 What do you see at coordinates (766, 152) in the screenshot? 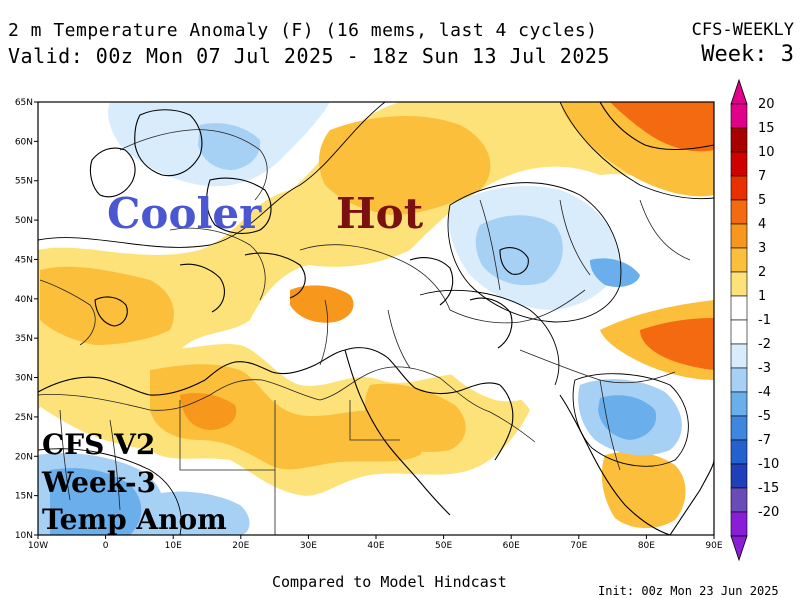
I see `colorbar-label: 10` at bounding box center [766, 152].